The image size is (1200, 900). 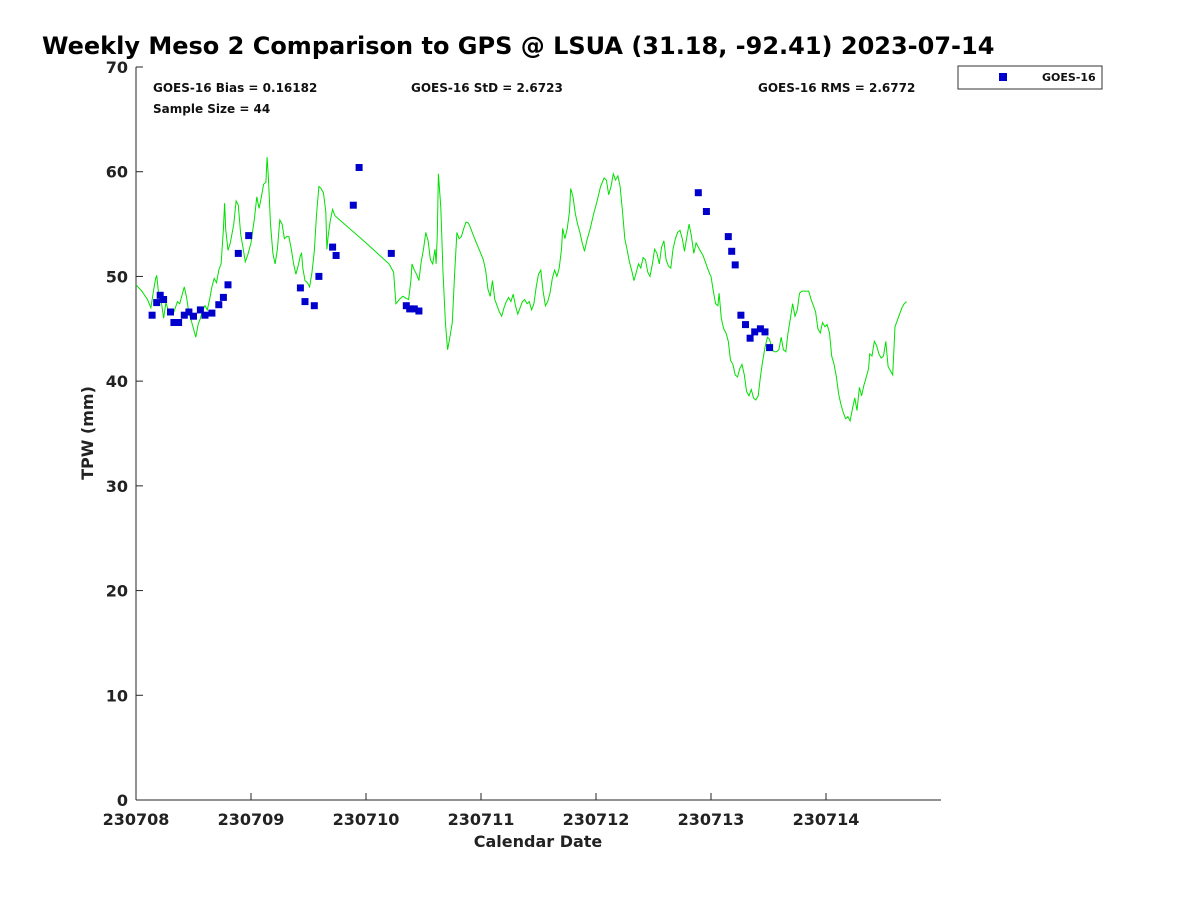 I want to click on y-tick-label: 70, so click(x=117, y=67).